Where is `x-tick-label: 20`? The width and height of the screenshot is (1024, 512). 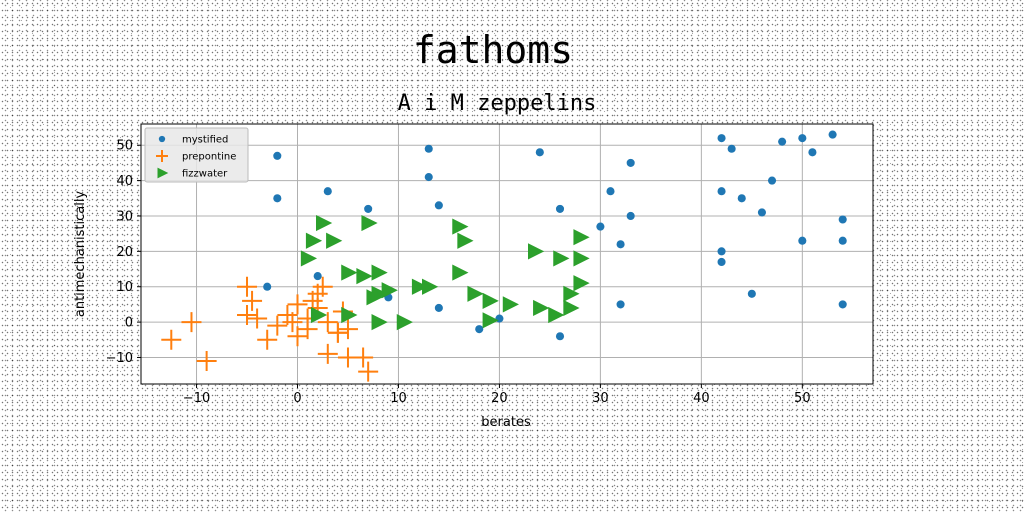 x-tick-label: 20 is located at coordinates (499, 398).